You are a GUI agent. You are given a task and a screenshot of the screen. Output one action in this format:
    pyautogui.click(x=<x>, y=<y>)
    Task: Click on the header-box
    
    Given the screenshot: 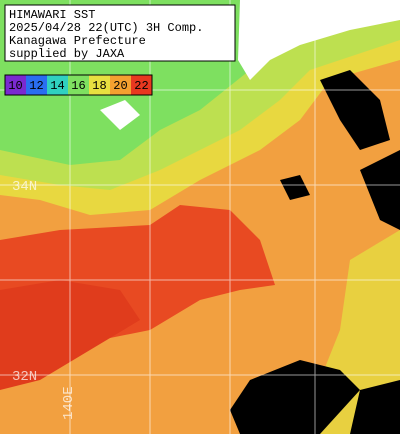 What is the action you would take?
    pyautogui.click(x=120, y=33)
    